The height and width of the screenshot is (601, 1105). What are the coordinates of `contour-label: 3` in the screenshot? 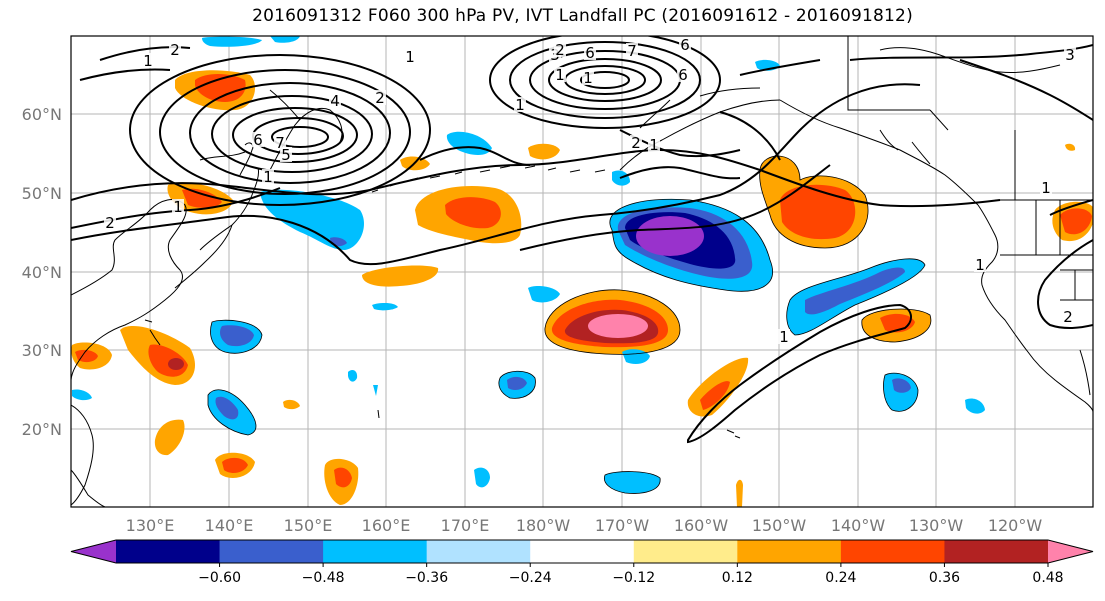 It's located at (1070, 55).